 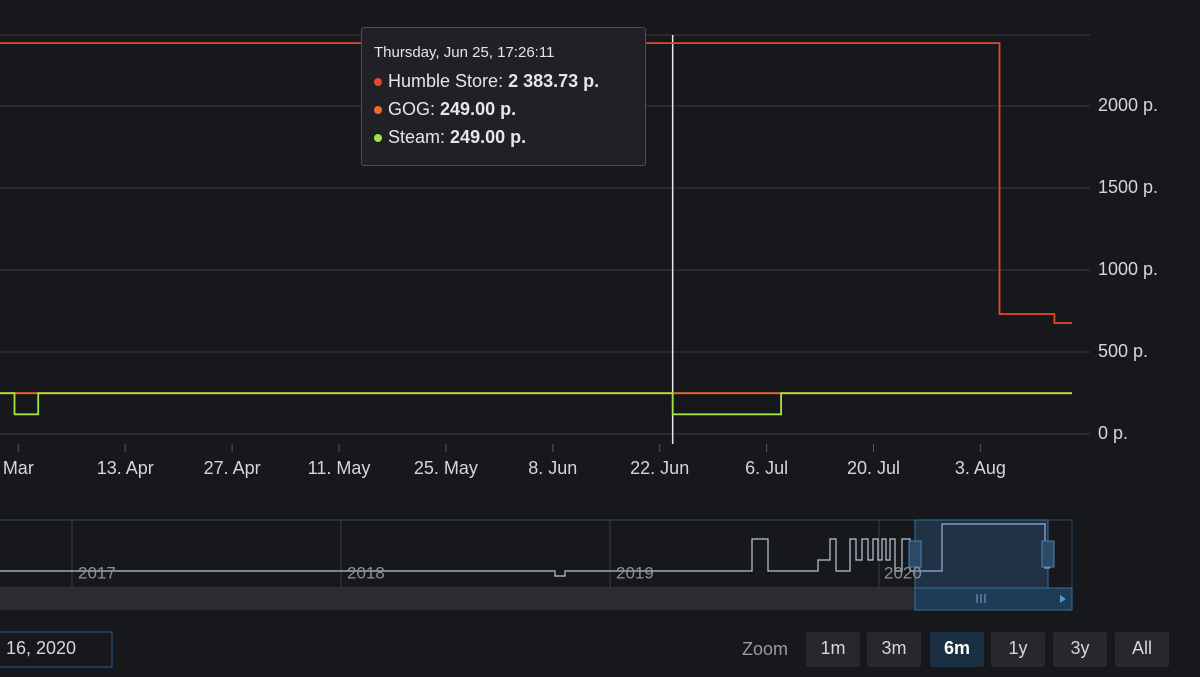 What do you see at coordinates (1063, 599) in the screenshot?
I see `scrollbar-arrow` at bounding box center [1063, 599].